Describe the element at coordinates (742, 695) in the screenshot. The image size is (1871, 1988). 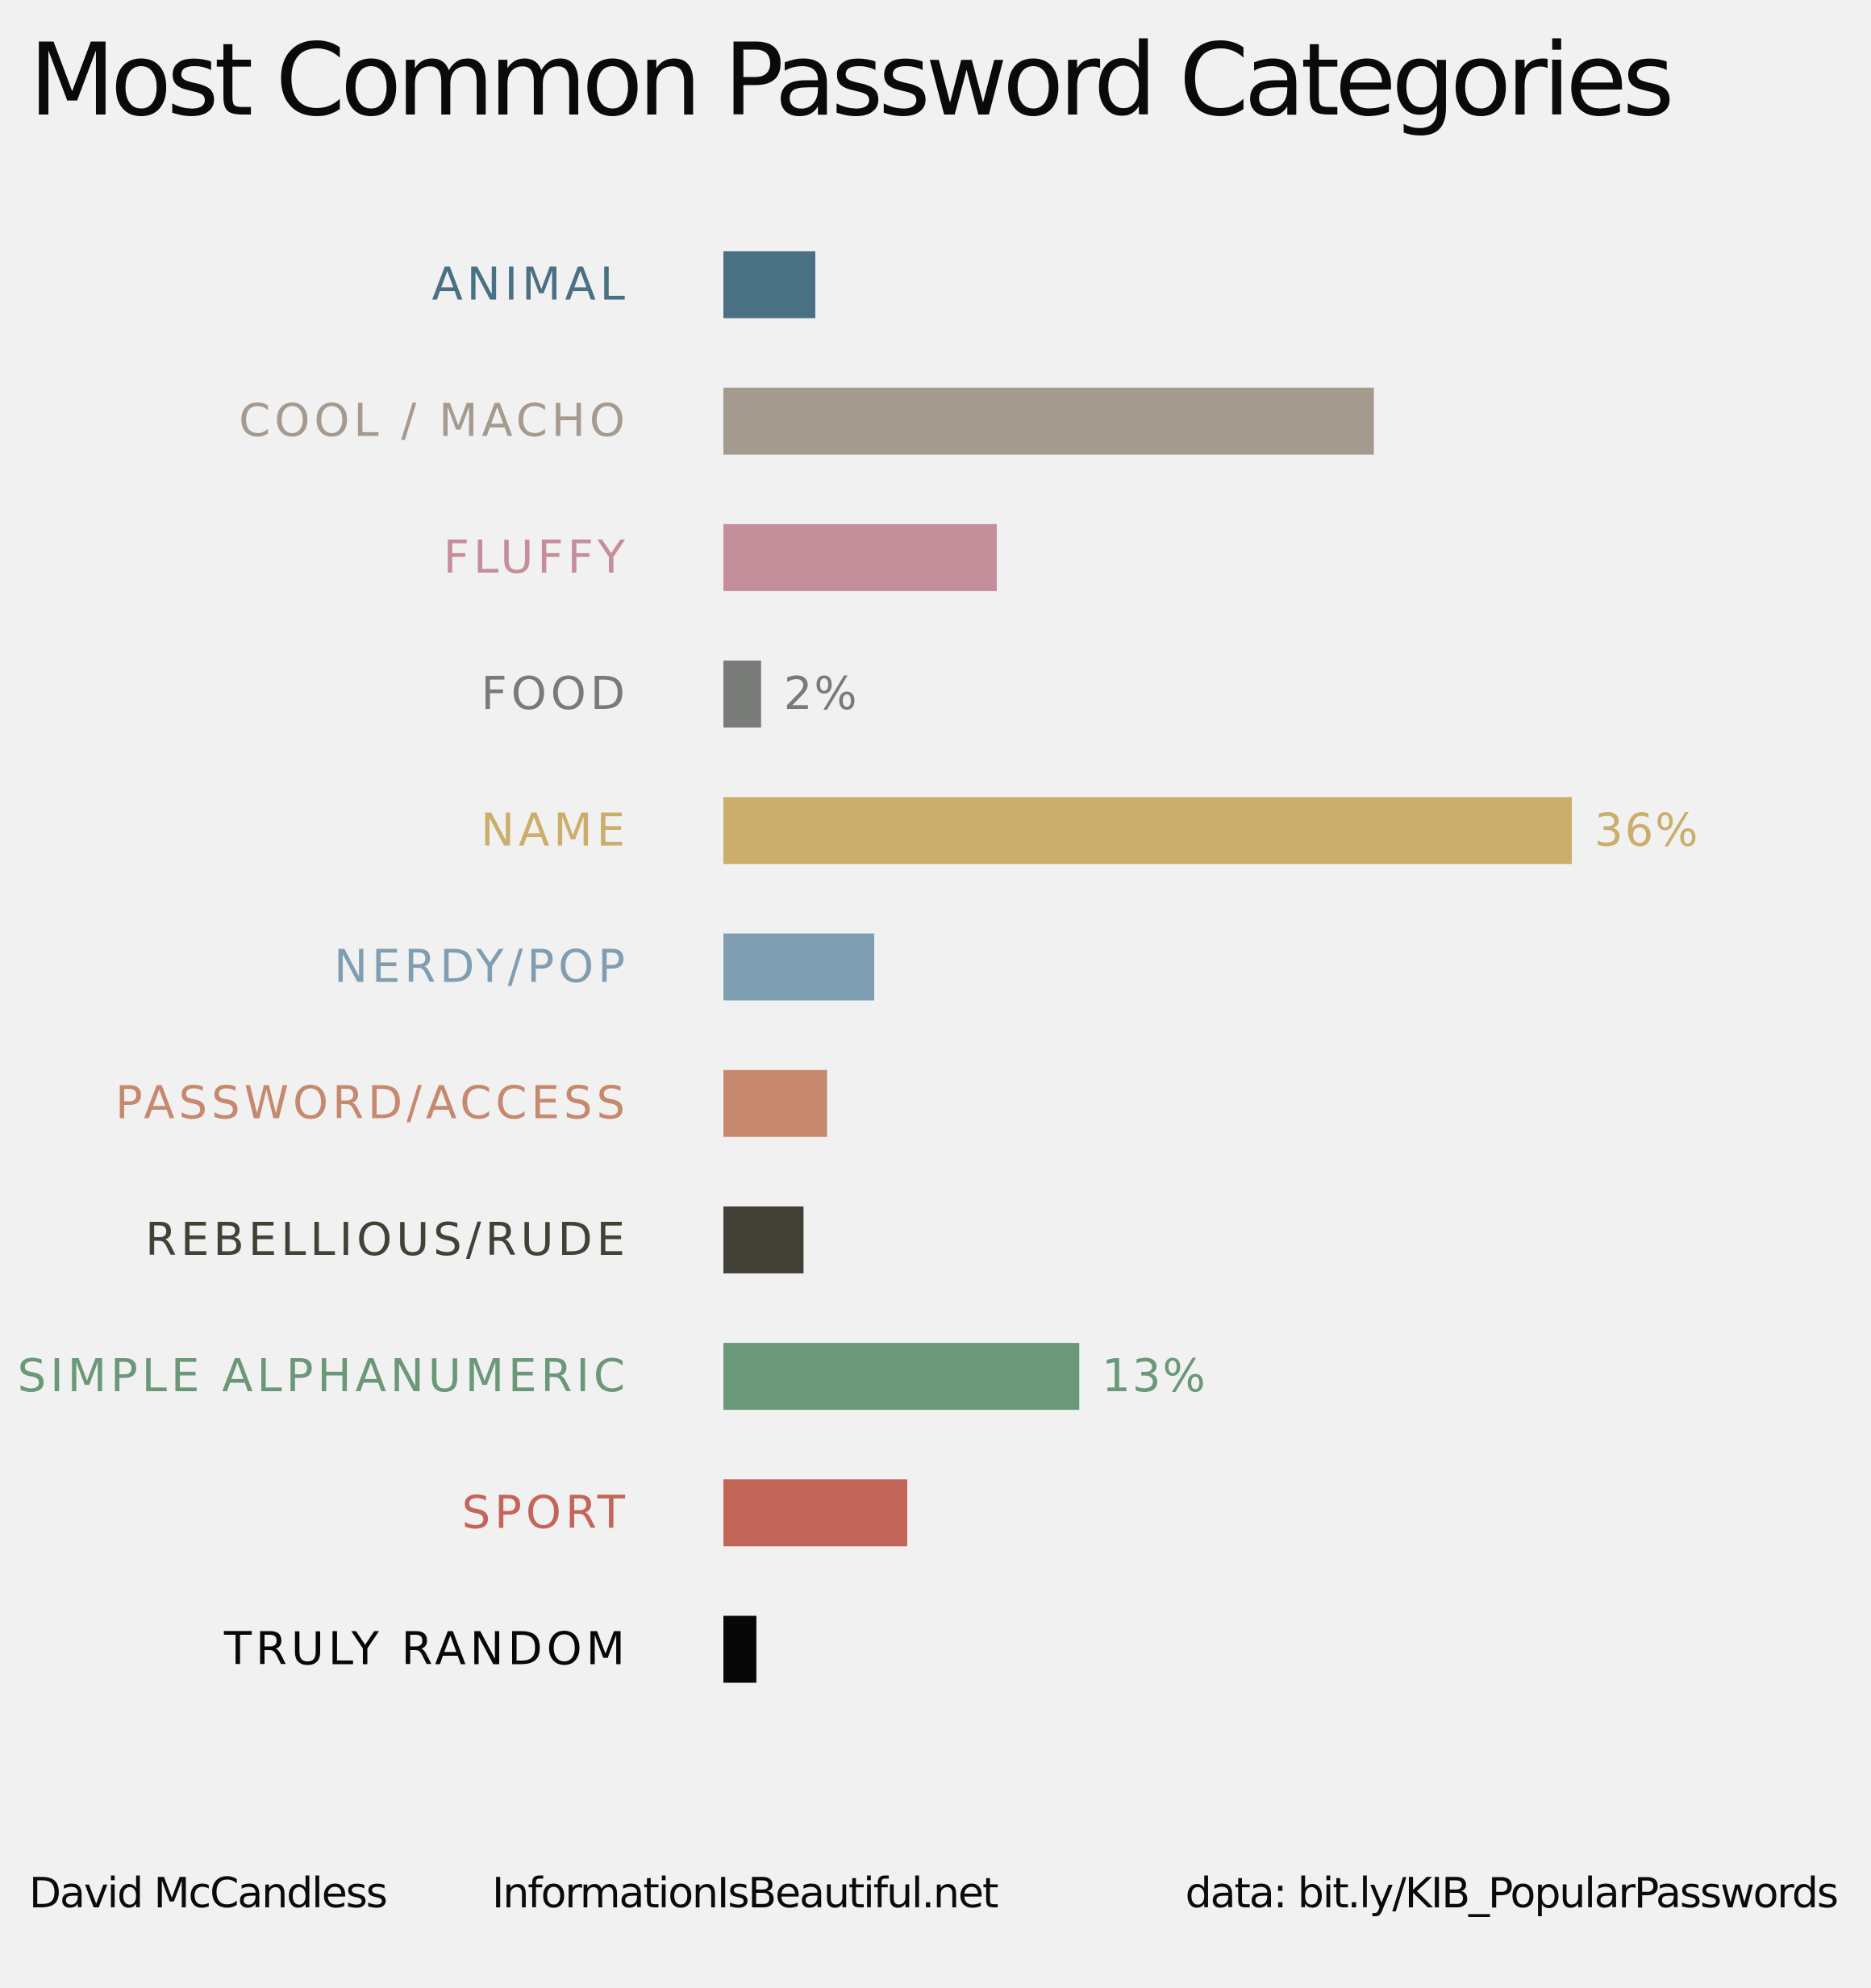
I see `bar-food` at that location.